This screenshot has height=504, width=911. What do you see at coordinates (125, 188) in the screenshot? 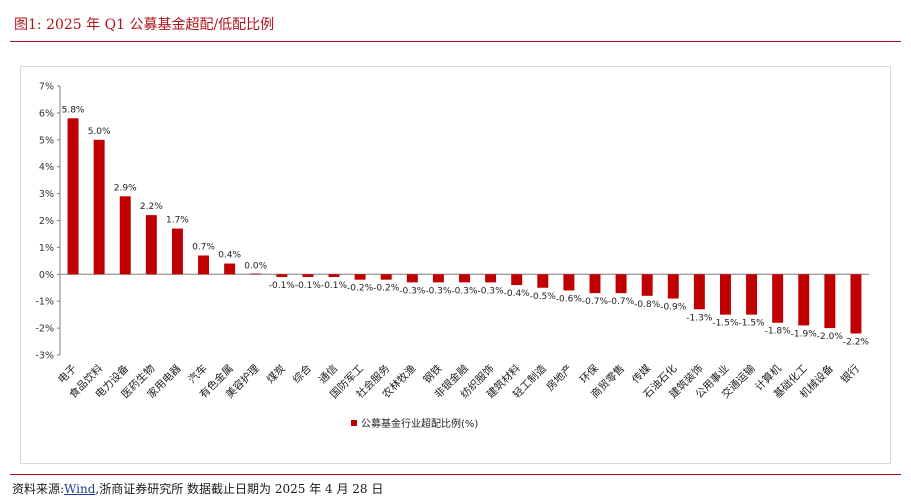
I see `data-label: 2.9%` at bounding box center [125, 188].